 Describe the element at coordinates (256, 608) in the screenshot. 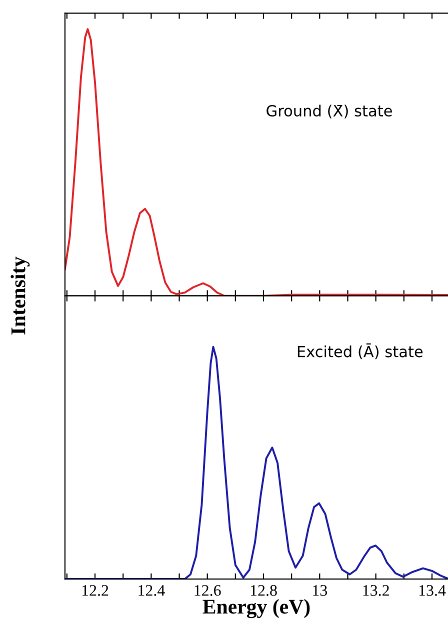

I see `x-axis-title: Energy (eV)` at that location.